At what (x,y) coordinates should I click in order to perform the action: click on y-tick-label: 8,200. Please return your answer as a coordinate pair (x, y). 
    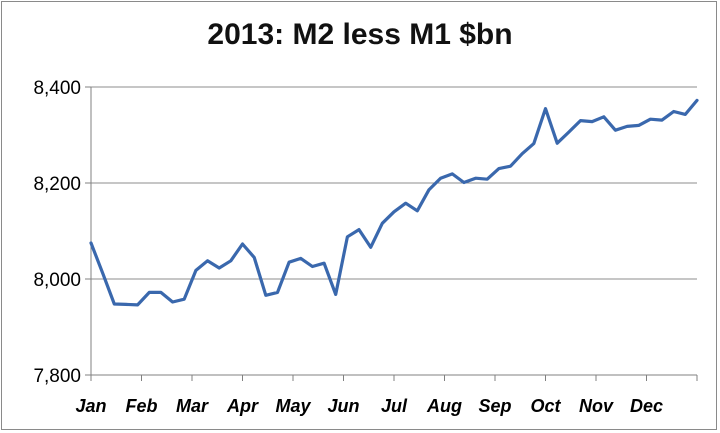
    Looking at the image, I should click on (57, 184).